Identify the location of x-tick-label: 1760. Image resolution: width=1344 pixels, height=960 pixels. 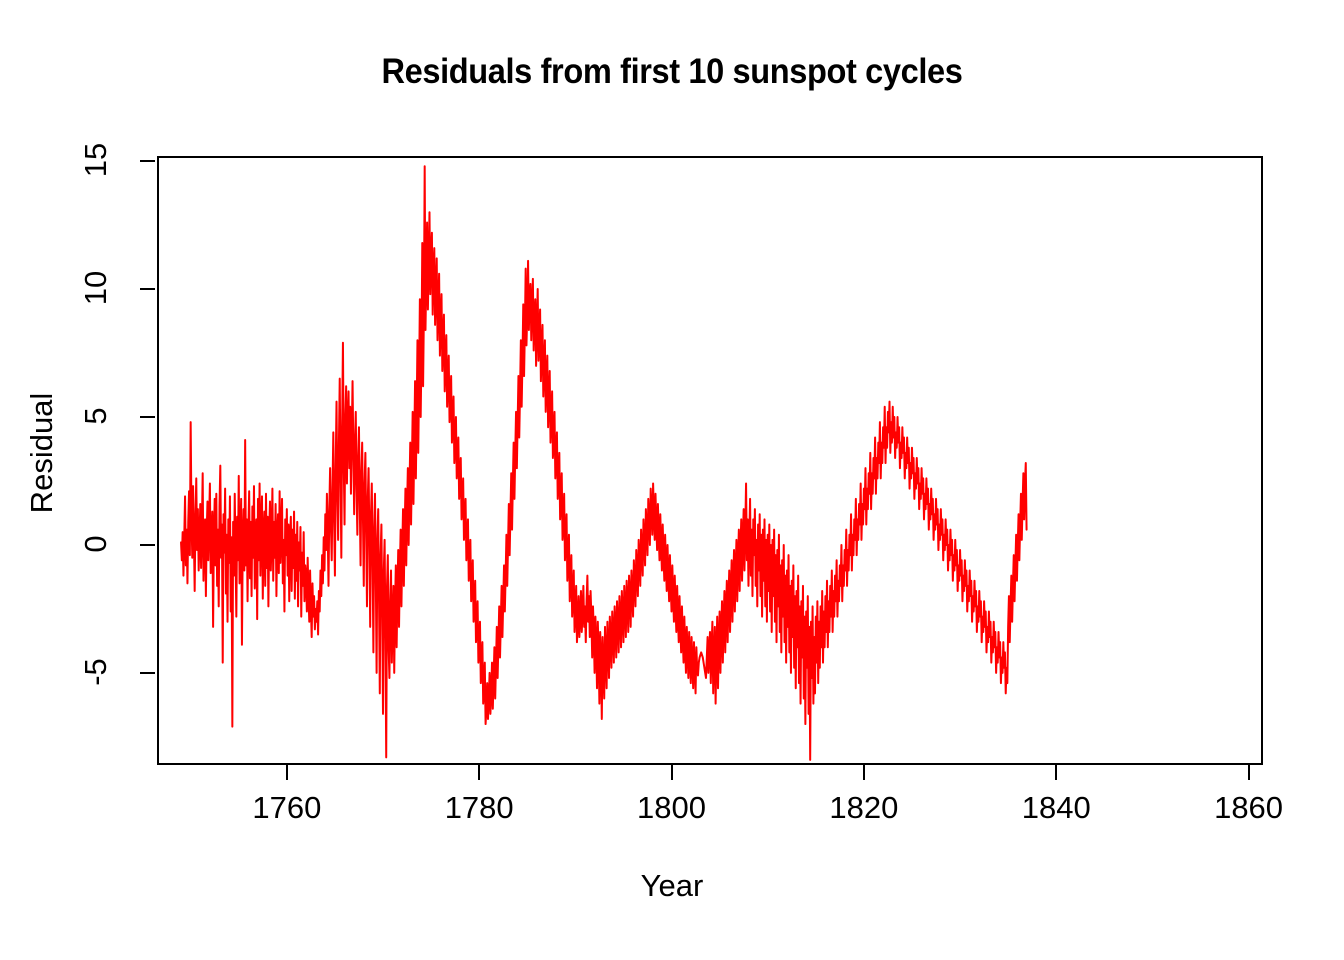
(287, 807).